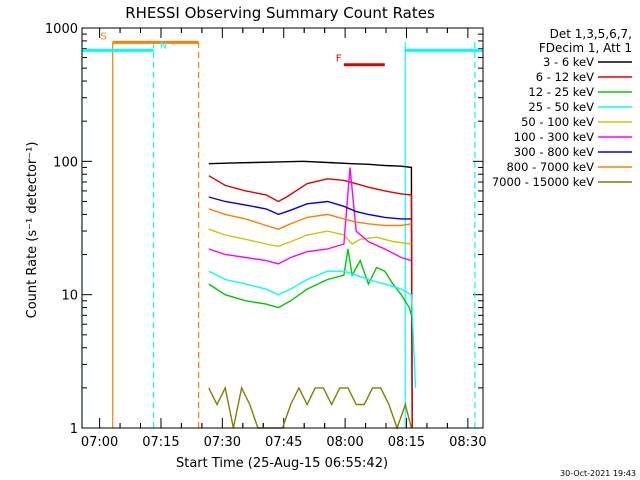 The image size is (640, 480). Describe the element at coordinates (554, 152) in the screenshot. I see `legend-entry-label: 300 - 800 keV` at that location.